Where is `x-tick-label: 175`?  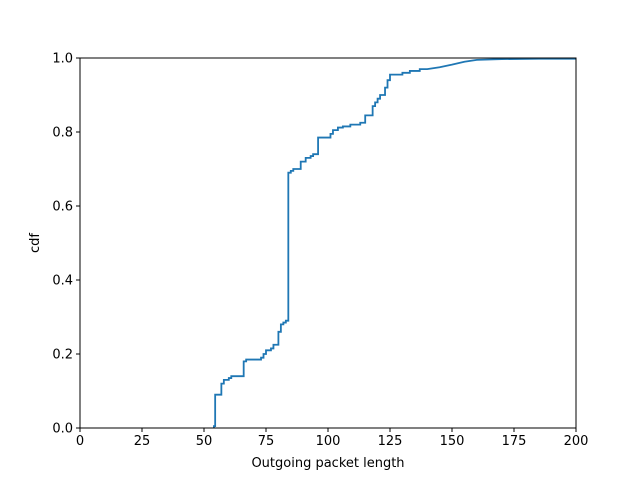 x-tick-label: 175 is located at coordinates (514, 441).